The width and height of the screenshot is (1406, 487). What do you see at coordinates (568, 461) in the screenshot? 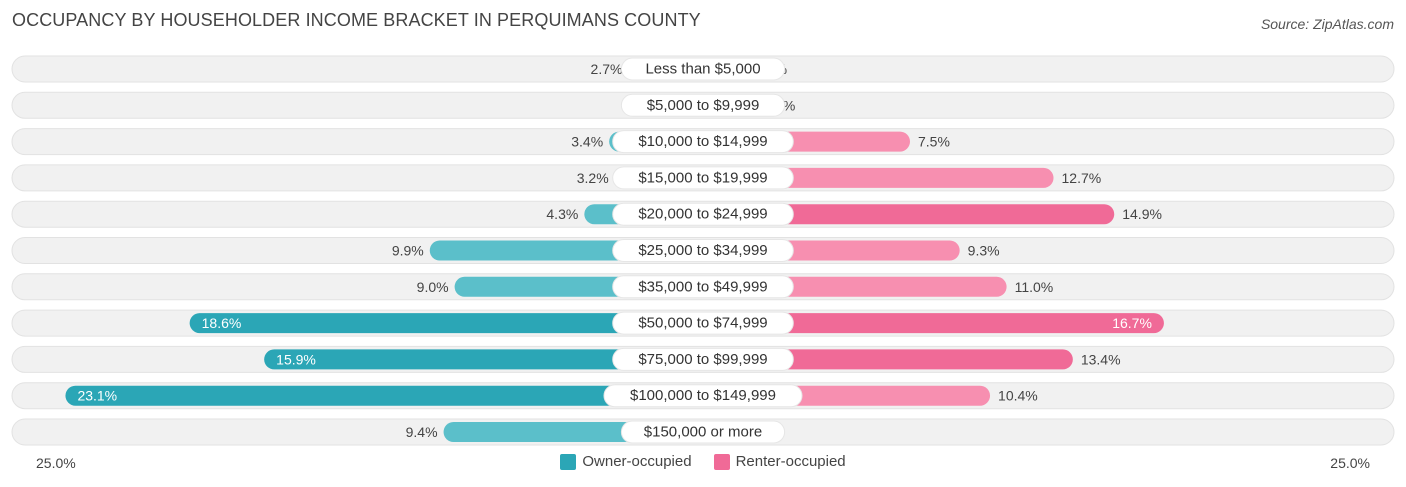
I see `legend-swatch-owner` at bounding box center [568, 461].